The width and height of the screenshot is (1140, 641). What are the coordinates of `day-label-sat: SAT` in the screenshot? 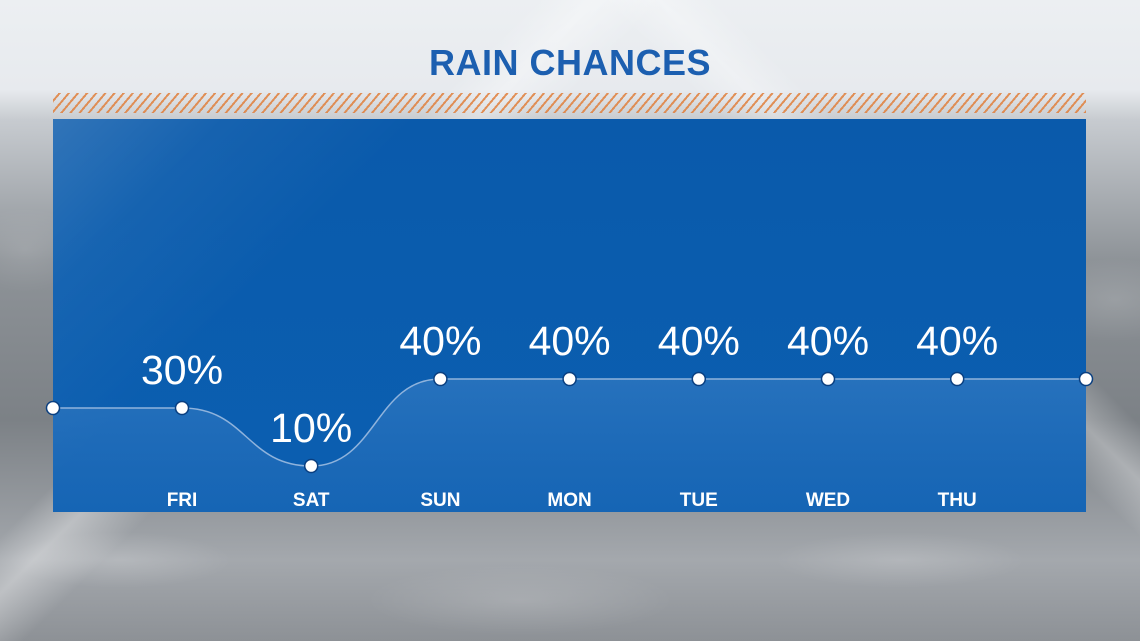 It's located at (311, 500).